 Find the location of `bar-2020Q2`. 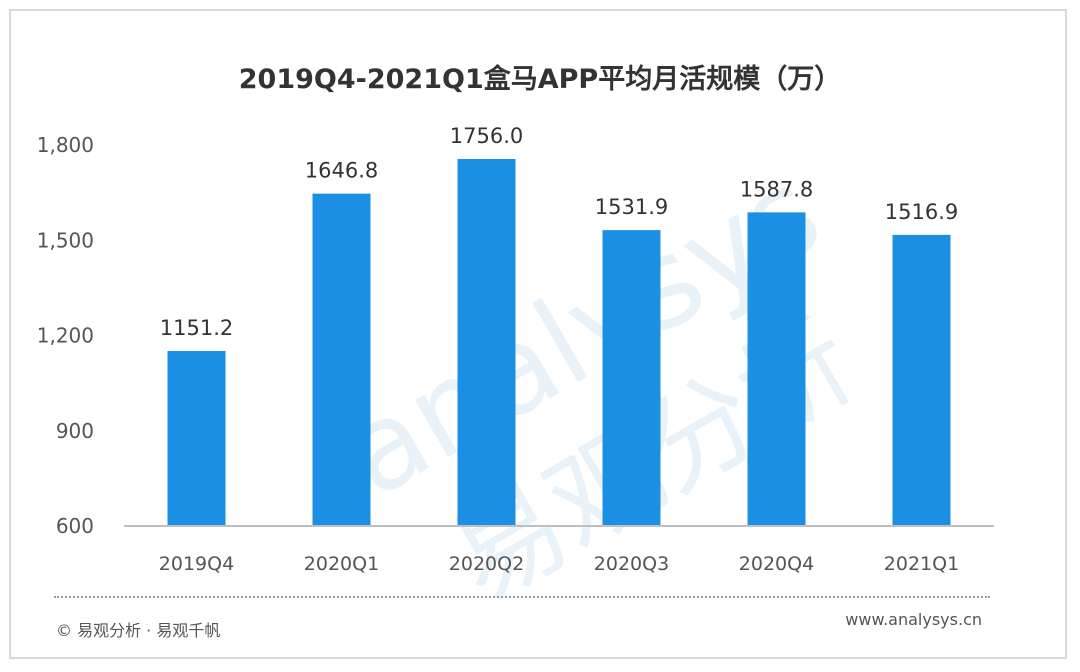

bar-2020Q2 is located at coordinates (486, 342).